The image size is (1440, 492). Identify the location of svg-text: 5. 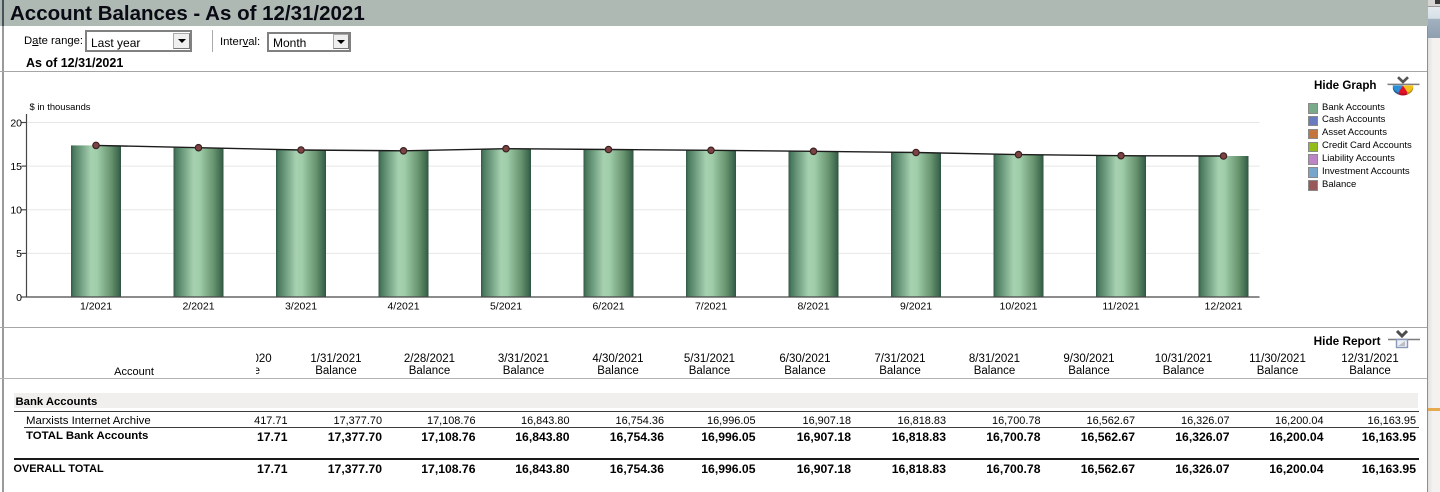
(19, 254).